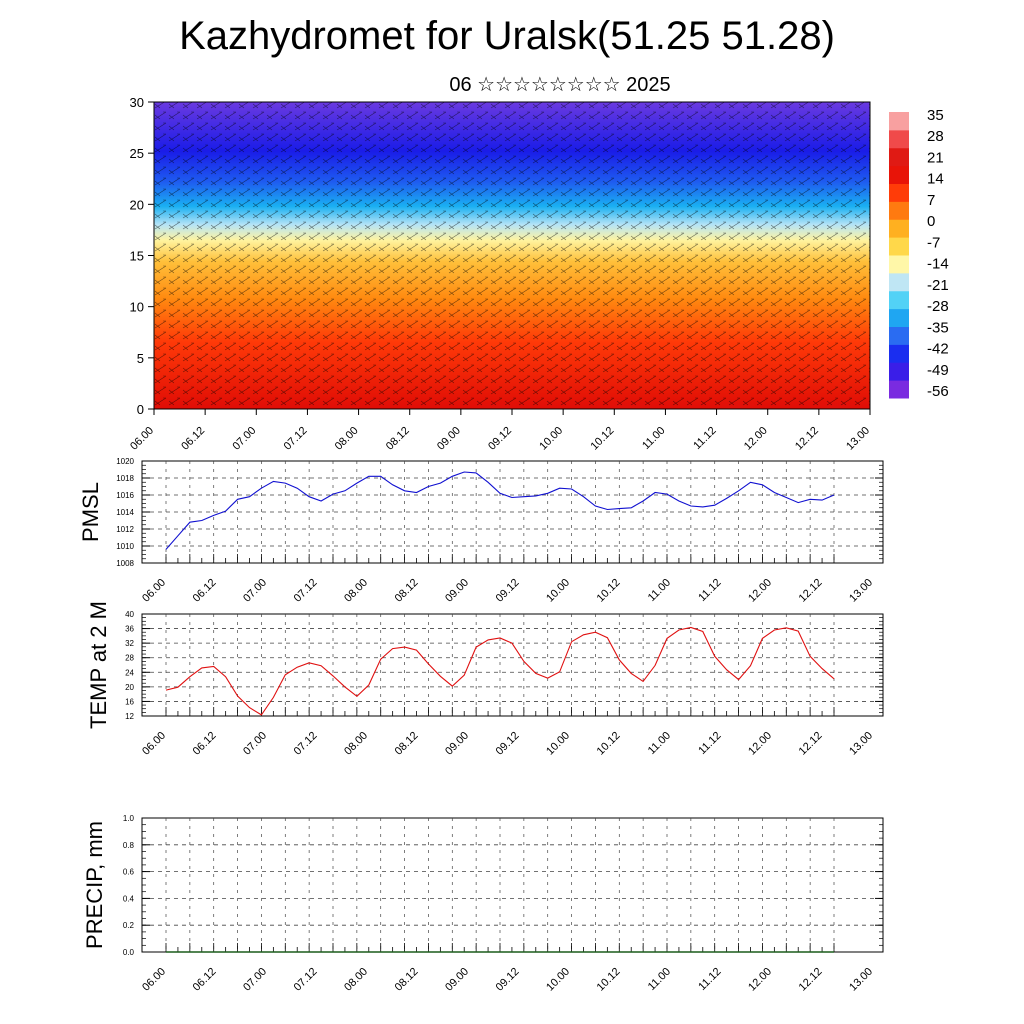  What do you see at coordinates (129, 672) in the screenshot?
I see `y-tick-label: 24` at bounding box center [129, 672].